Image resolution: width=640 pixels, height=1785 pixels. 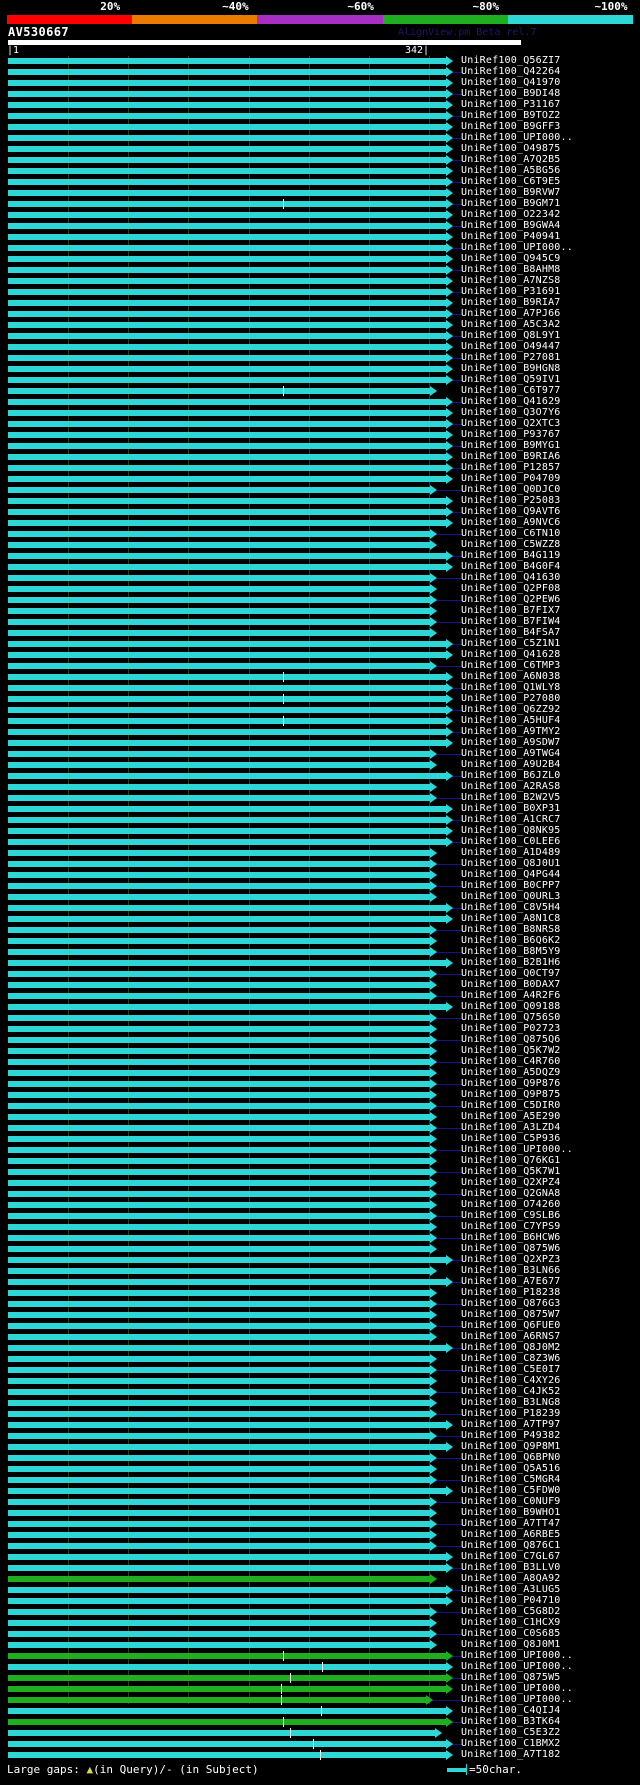 I want to click on alignment-row: UniRef100_Q9P8M1, so click(x=320, y=1447).